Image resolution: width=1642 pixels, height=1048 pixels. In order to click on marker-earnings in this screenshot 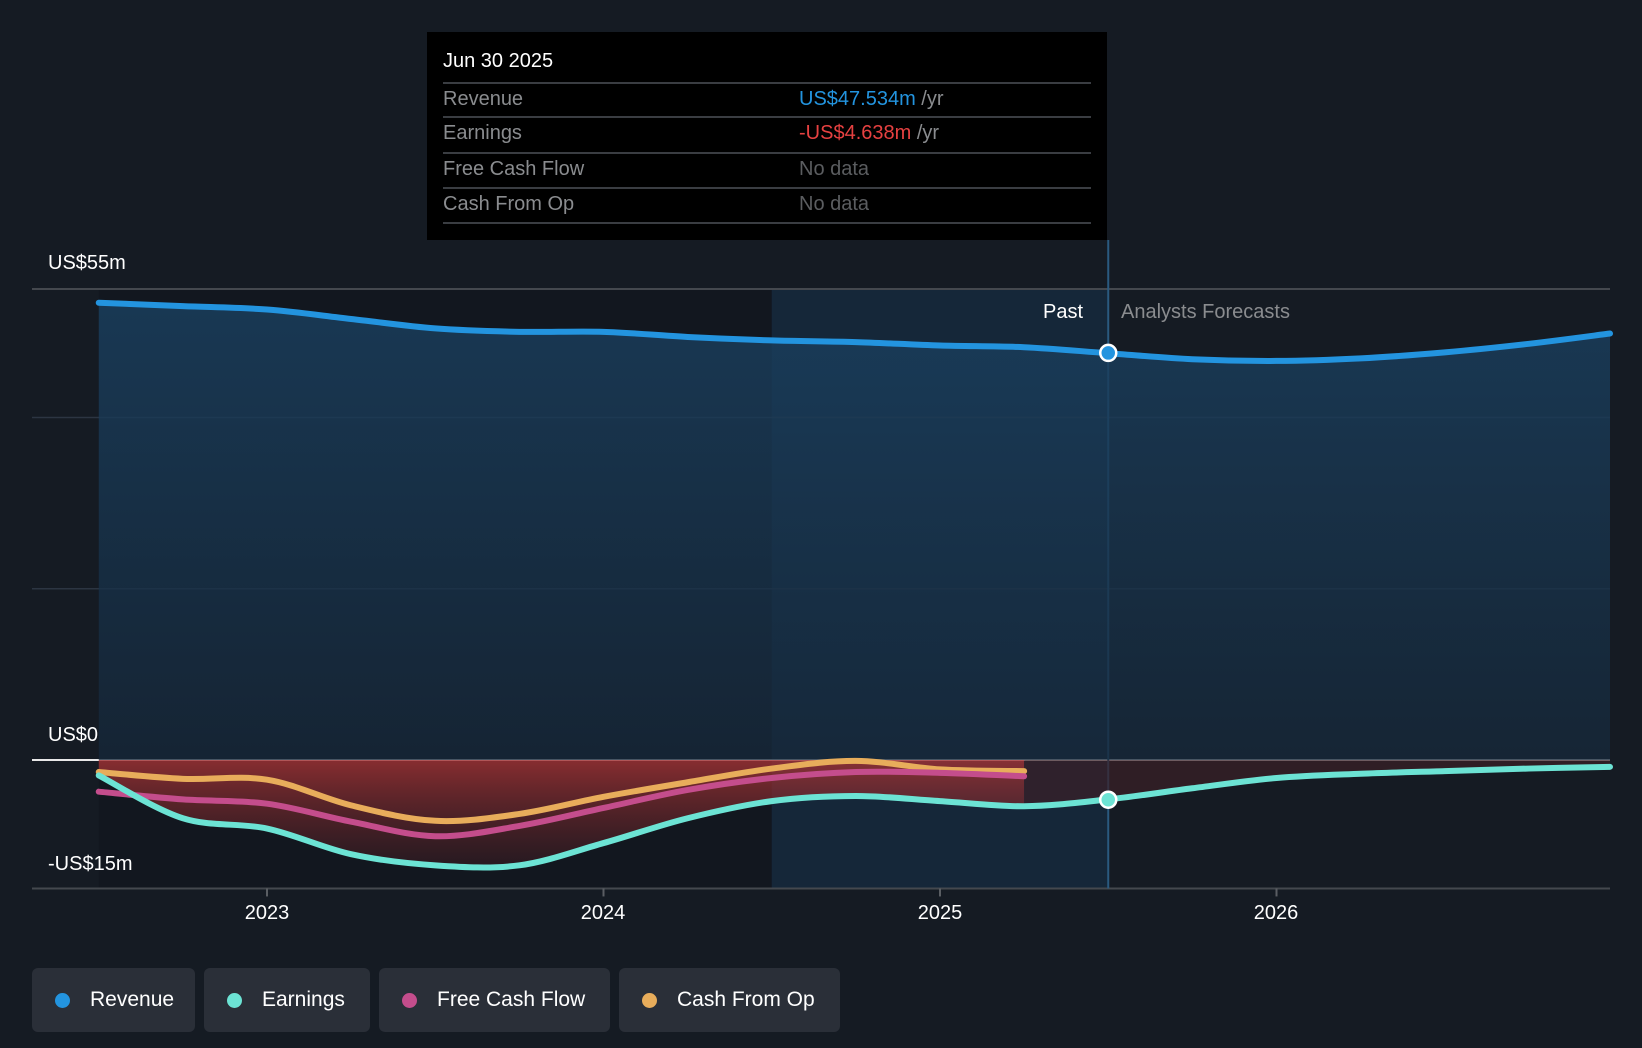, I will do `click(1108, 799)`.